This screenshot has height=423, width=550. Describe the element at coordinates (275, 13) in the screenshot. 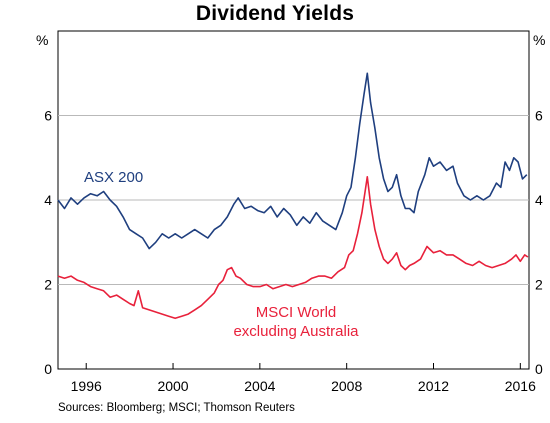

I see `chart-title: Dividend Yields` at that location.